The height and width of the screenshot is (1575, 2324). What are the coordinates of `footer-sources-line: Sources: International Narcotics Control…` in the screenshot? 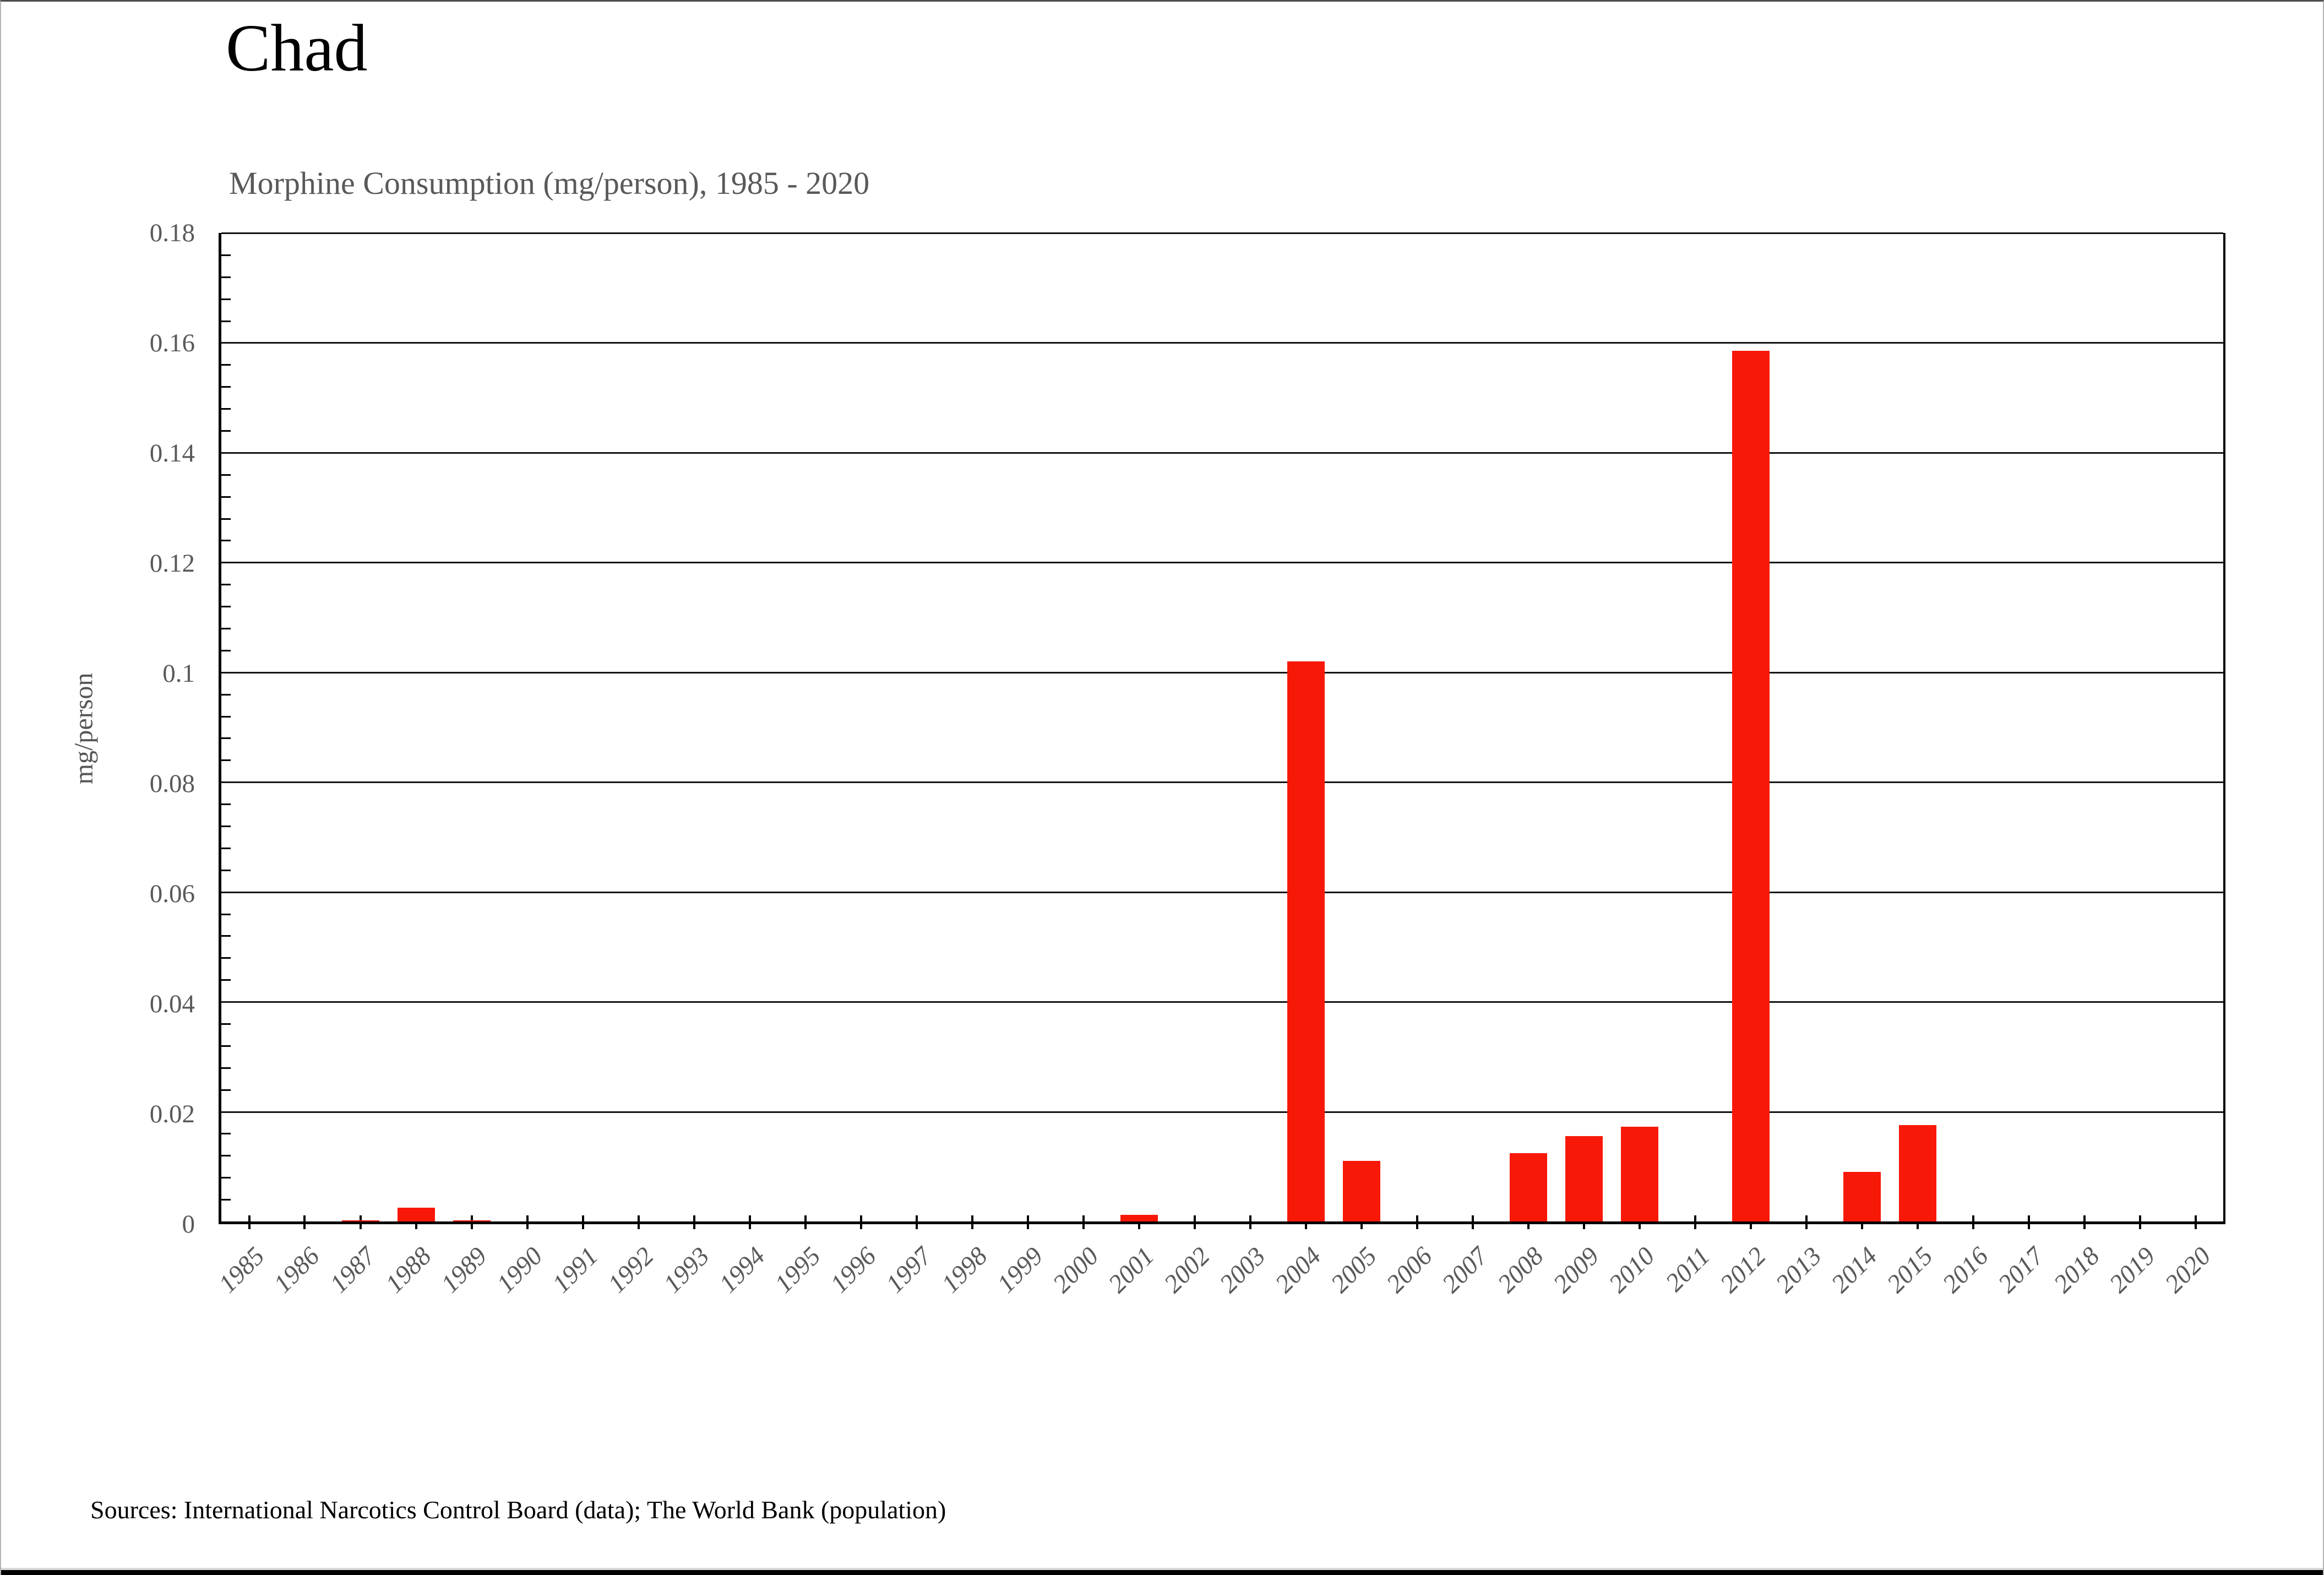 It's located at (518, 1510).